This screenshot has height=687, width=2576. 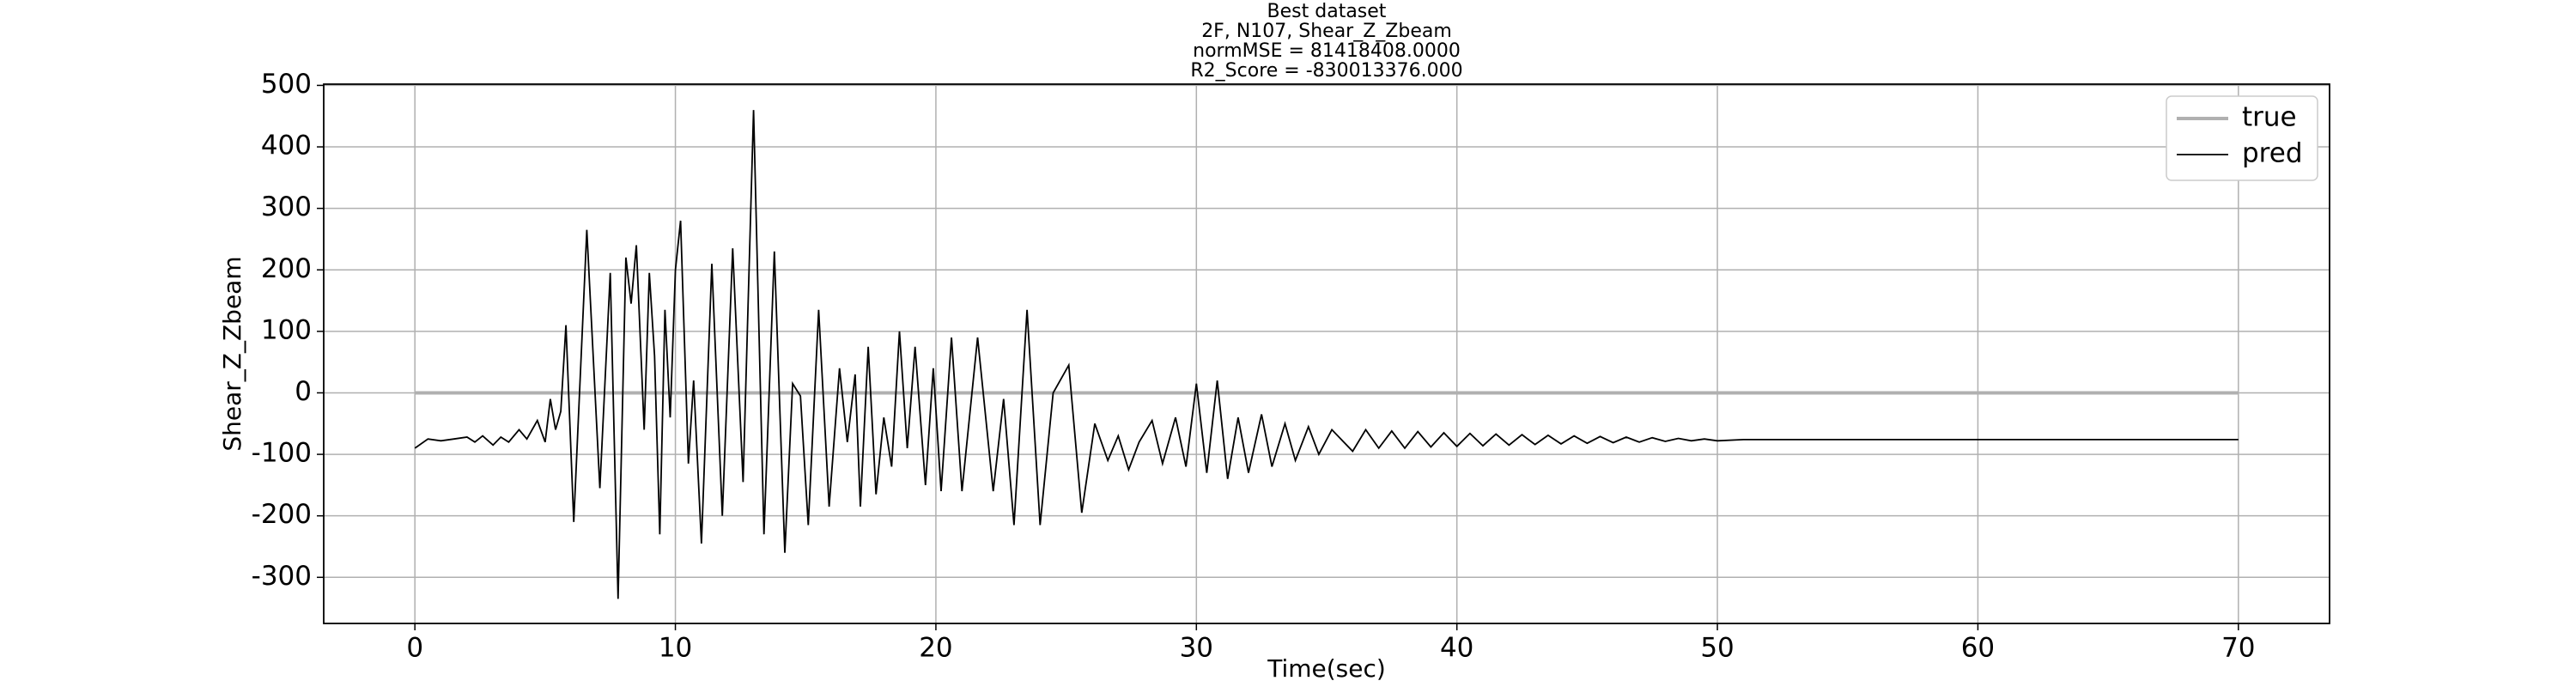 What do you see at coordinates (2273, 153) in the screenshot?
I see `legend-label: pred` at bounding box center [2273, 153].